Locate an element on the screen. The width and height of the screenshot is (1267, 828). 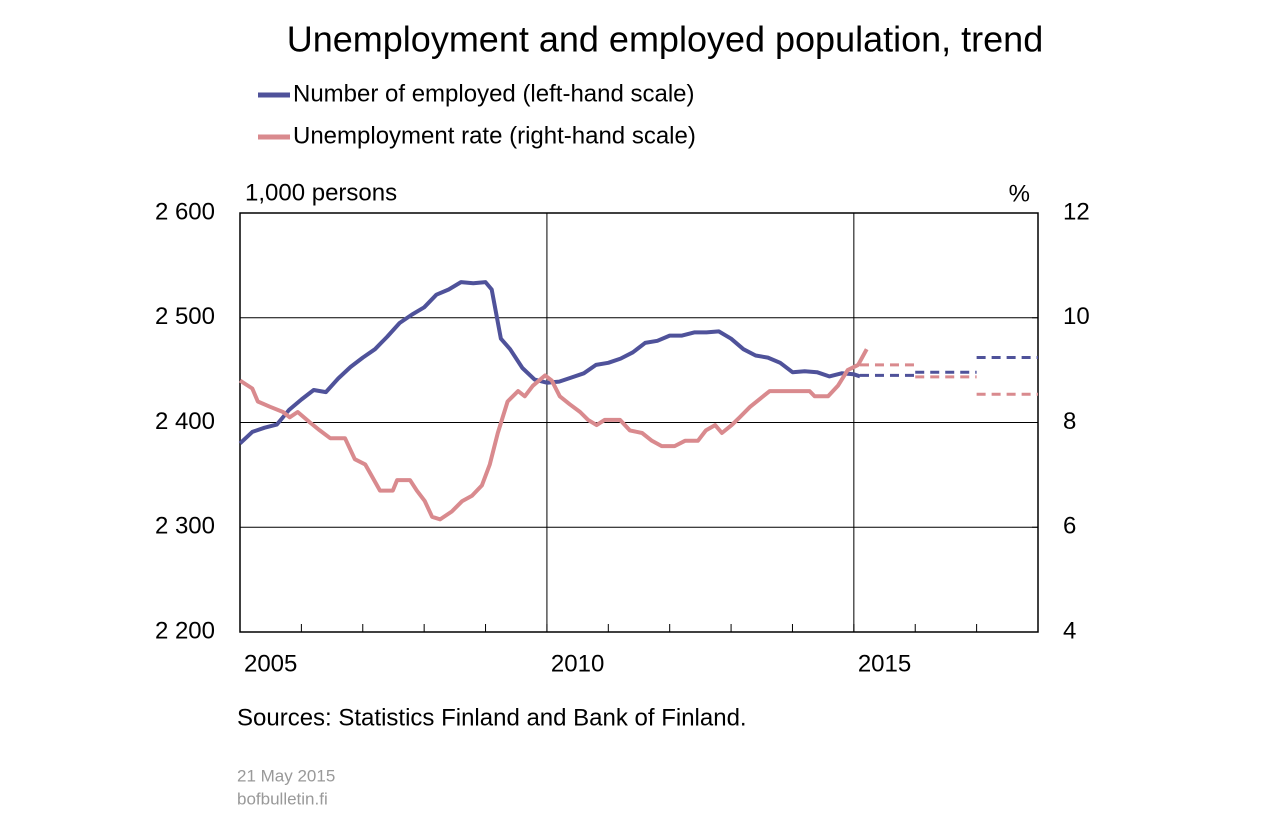
y-tick-label: 2 300 is located at coordinates (185, 526).